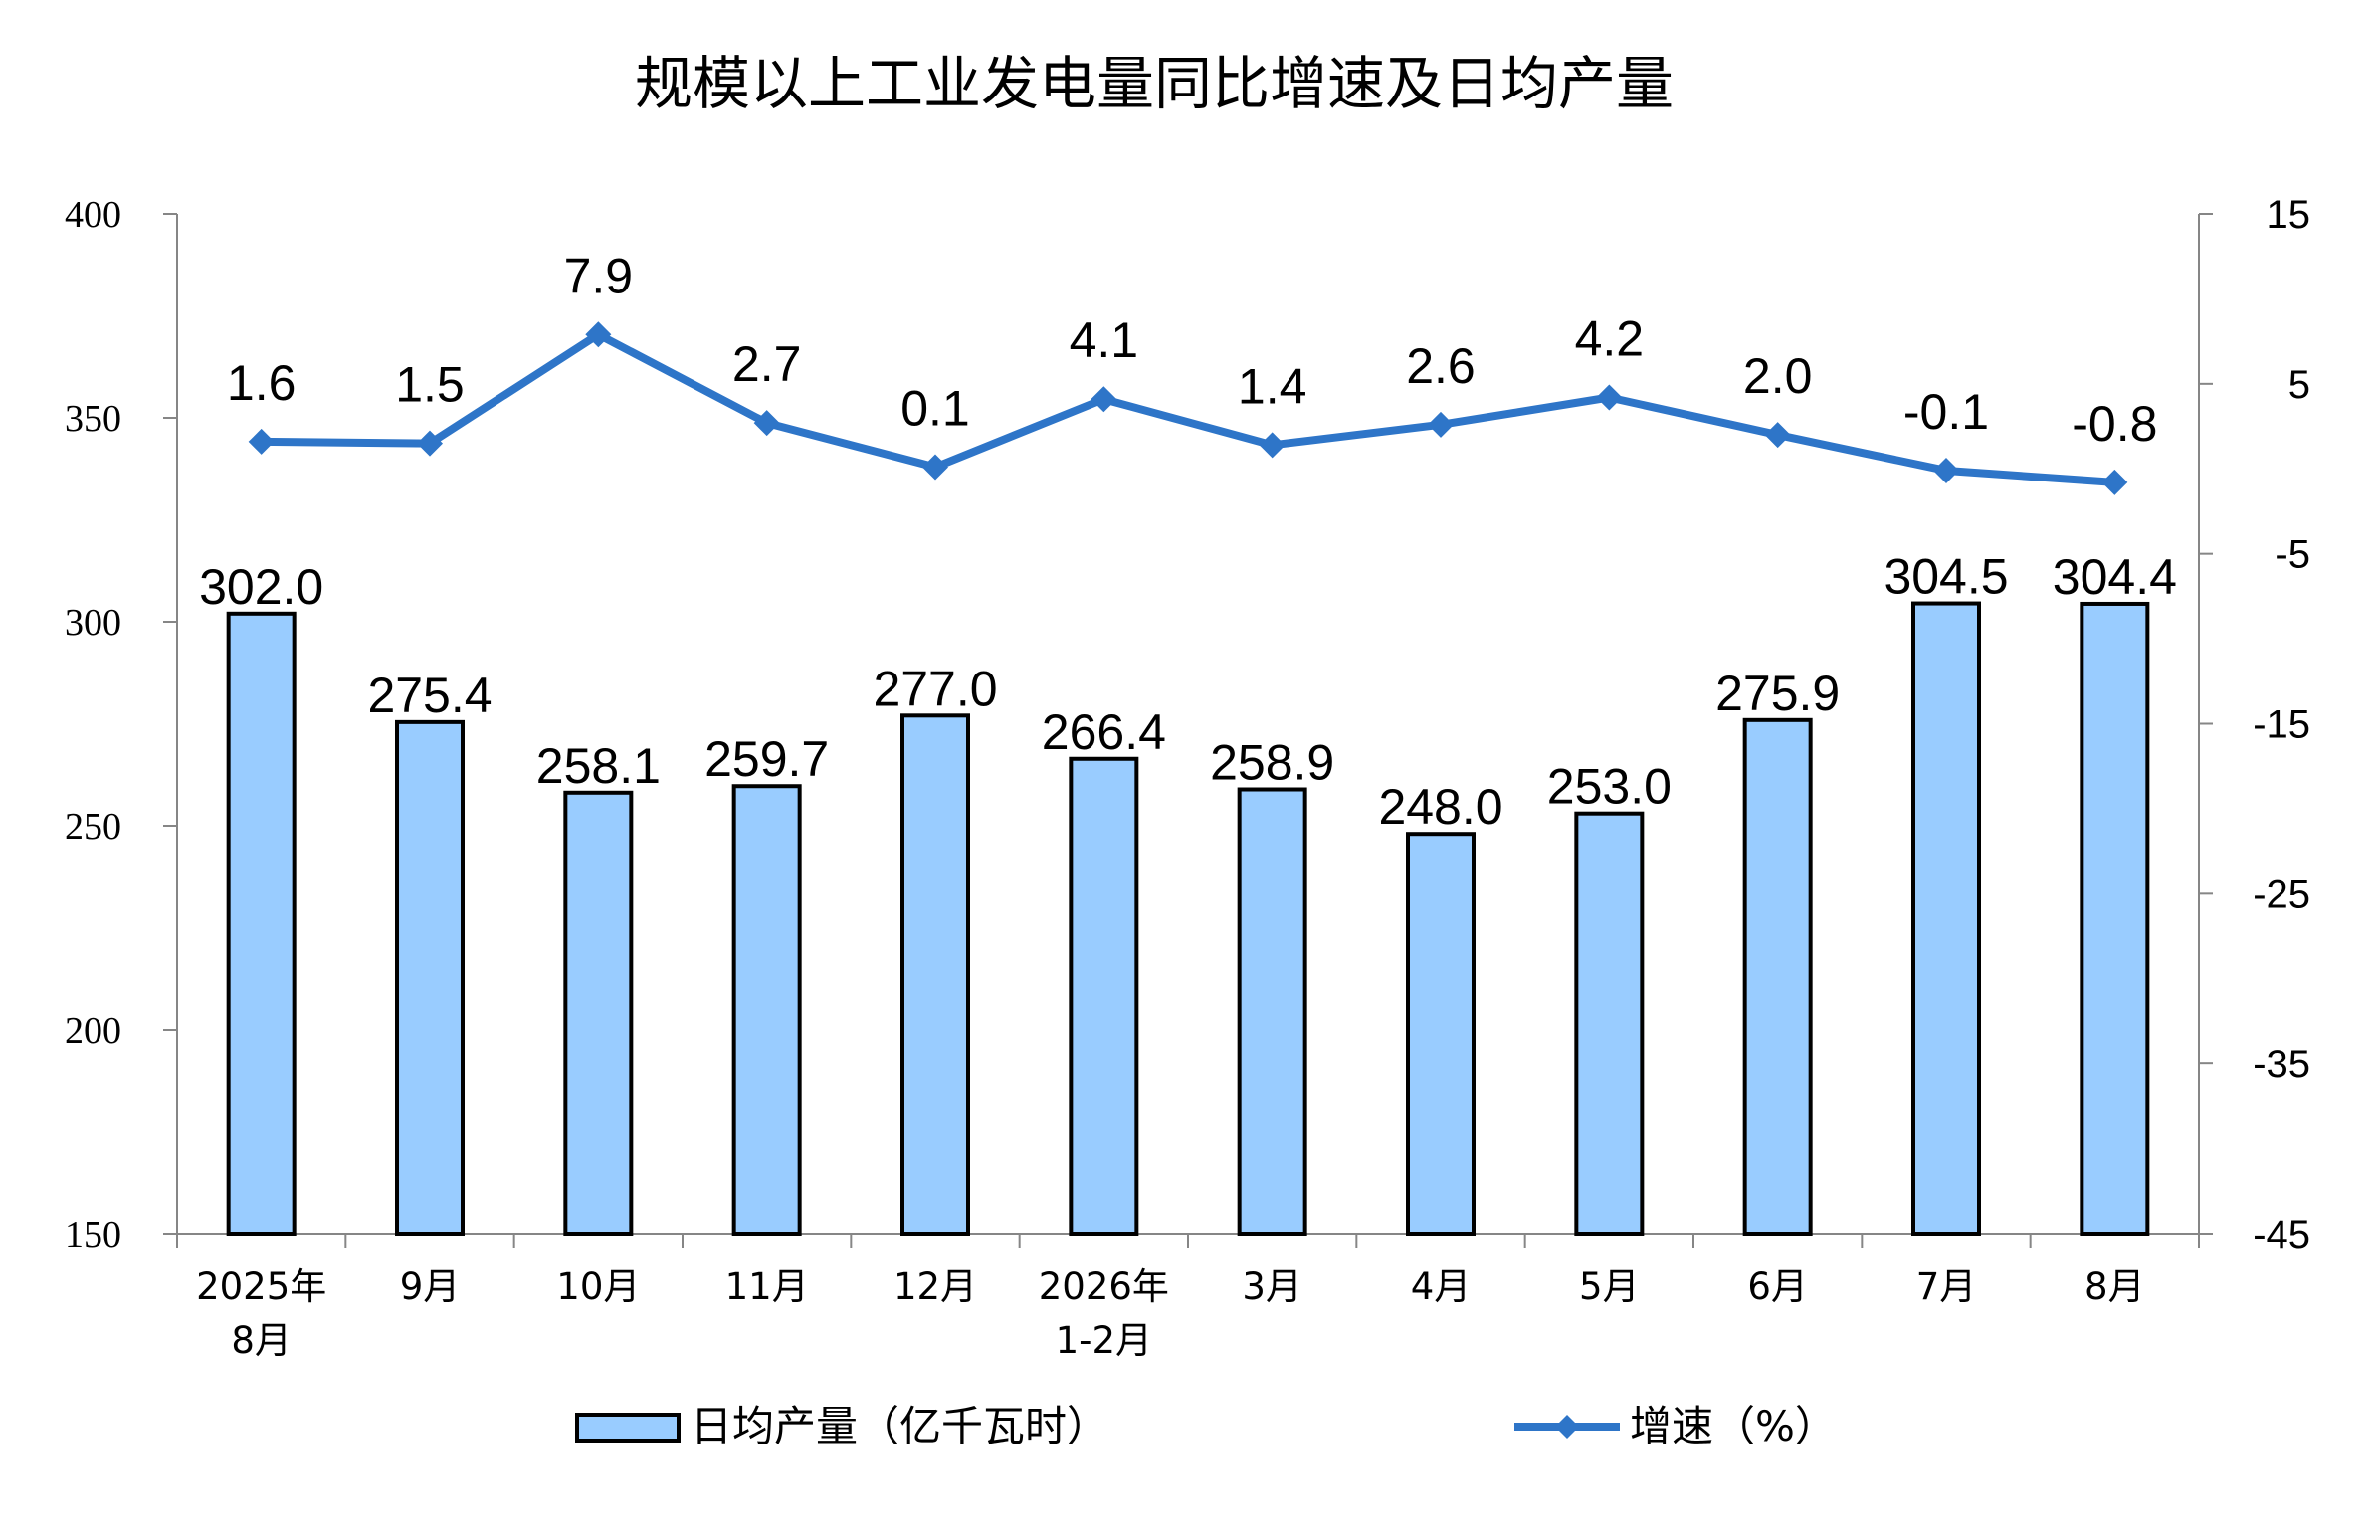  What do you see at coordinates (430, 385) in the screenshot?
I see `line-data-label: 1.5` at bounding box center [430, 385].